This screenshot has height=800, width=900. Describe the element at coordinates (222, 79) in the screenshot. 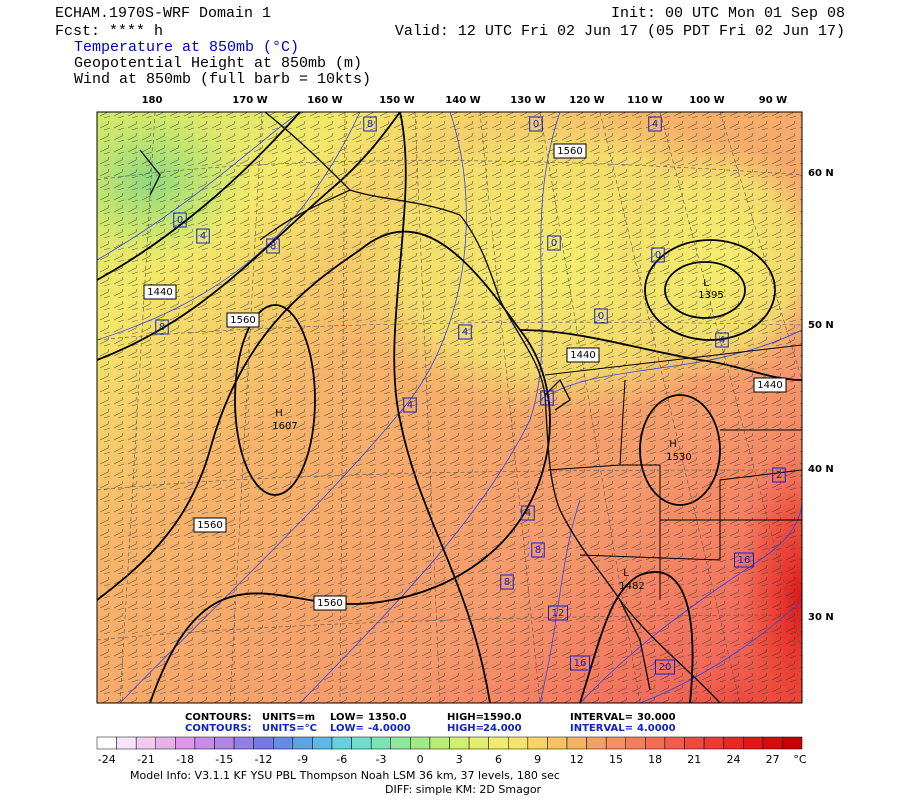

I see `field-wind: Wind at 850mb (full barb = 10kts)` at that location.